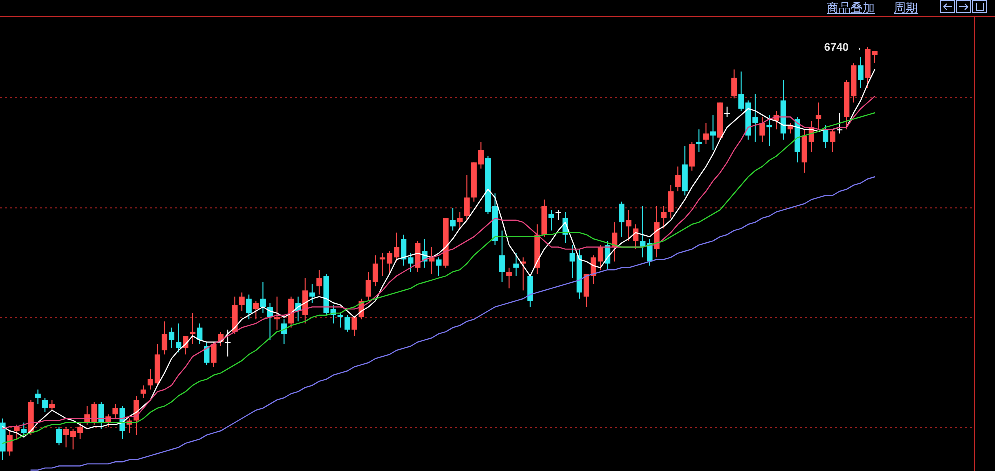 The image size is (995, 471). Describe the element at coordinates (843, 48) in the screenshot. I see `annotation: 6740 →` at that location.